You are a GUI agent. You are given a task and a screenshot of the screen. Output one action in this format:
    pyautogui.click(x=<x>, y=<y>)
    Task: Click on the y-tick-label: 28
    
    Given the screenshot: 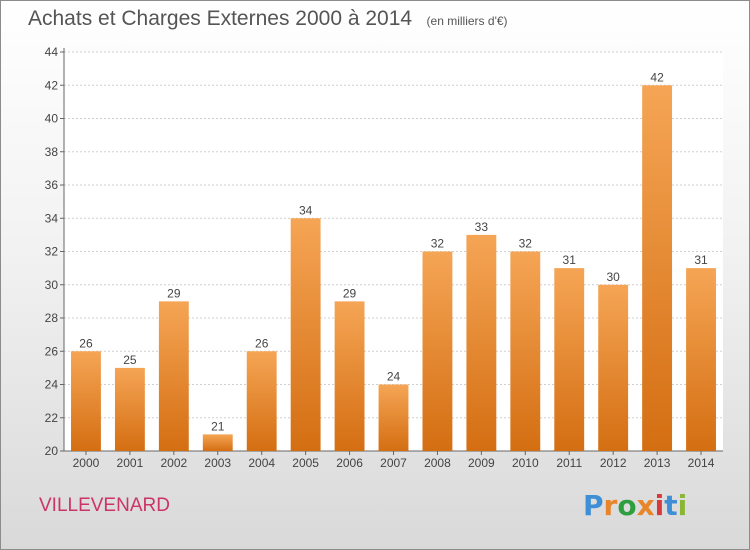 What is the action you would take?
    pyautogui.click(x=52, y=318)
    